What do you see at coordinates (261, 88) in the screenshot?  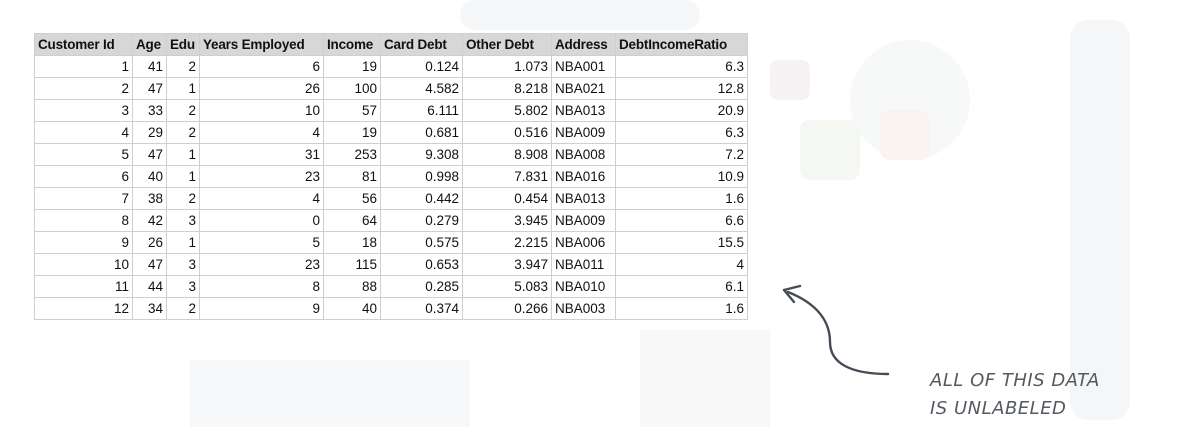 I see `cell-years-employed: 26` at bounding box center [261, 88].